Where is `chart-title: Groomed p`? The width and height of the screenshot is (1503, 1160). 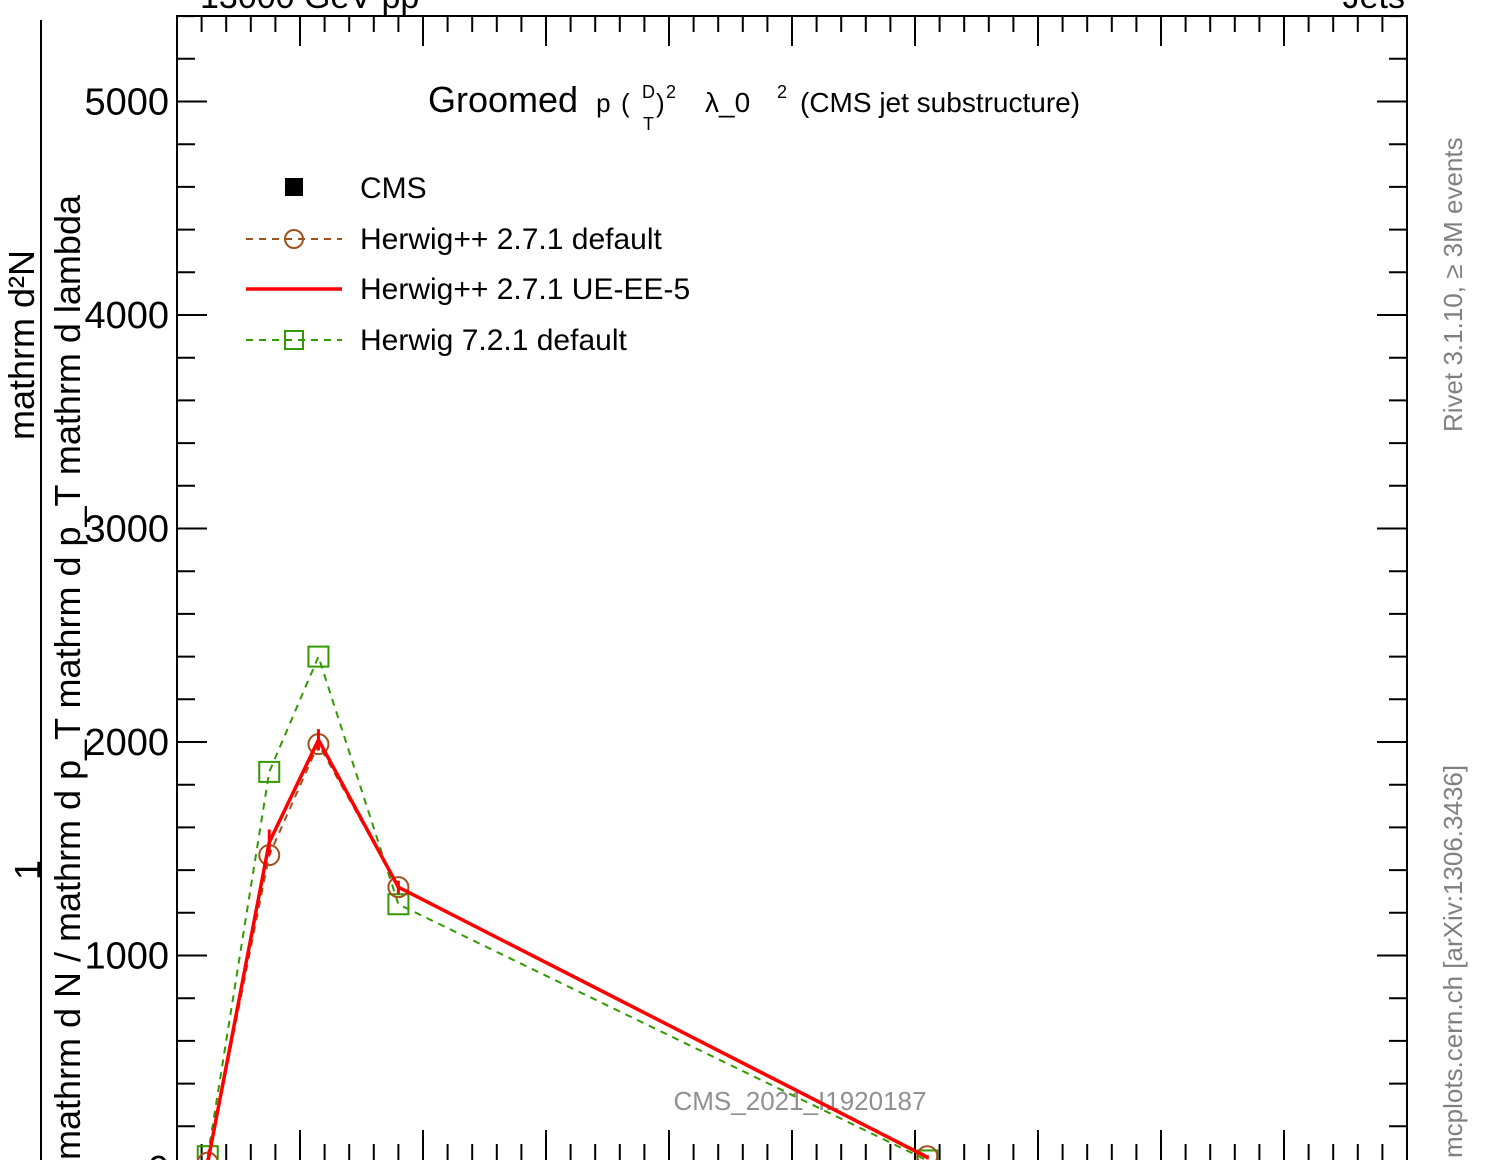
chart-title: Groomed p is located at coordinates (519, 99).